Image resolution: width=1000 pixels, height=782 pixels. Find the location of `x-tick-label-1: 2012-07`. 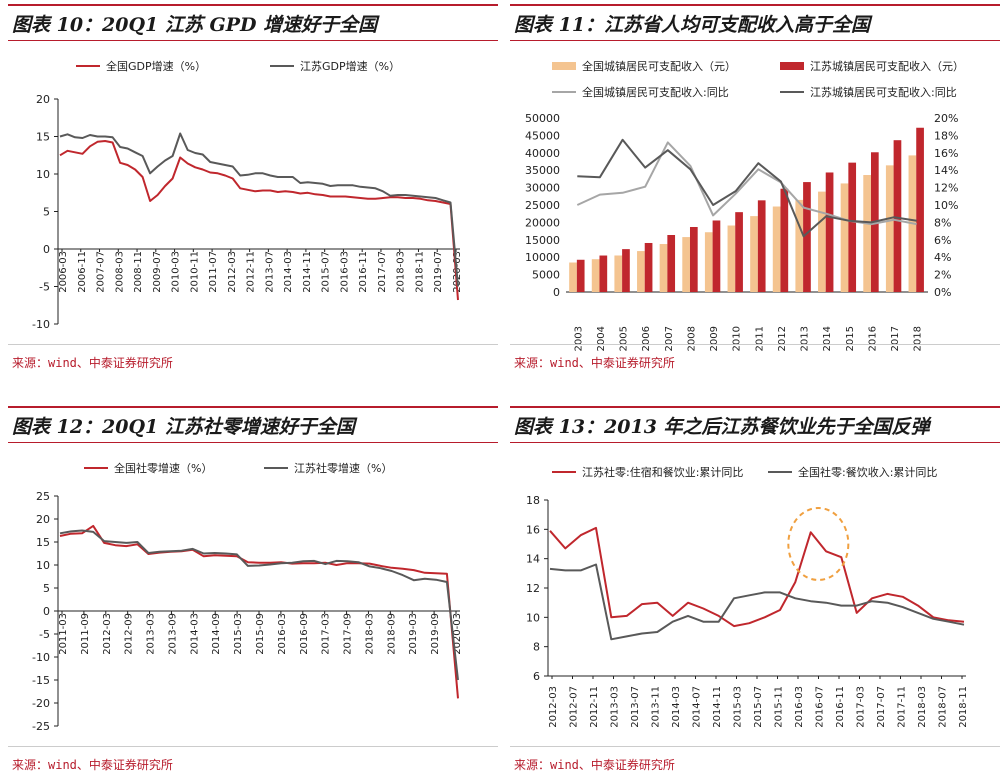

x-tick-label-1: 2012-07 is located at coordinates (574, 707).